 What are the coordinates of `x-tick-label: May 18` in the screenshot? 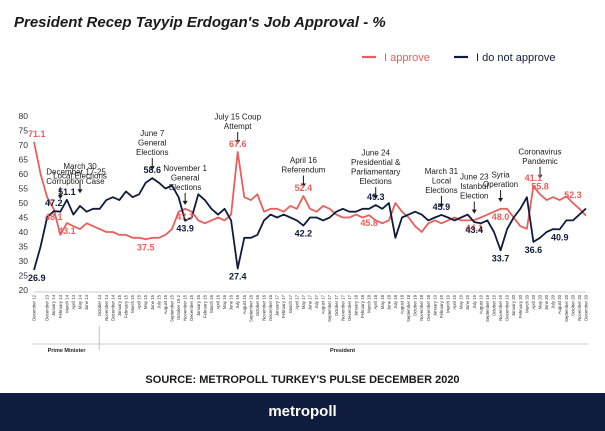 It's located at (382, 301).